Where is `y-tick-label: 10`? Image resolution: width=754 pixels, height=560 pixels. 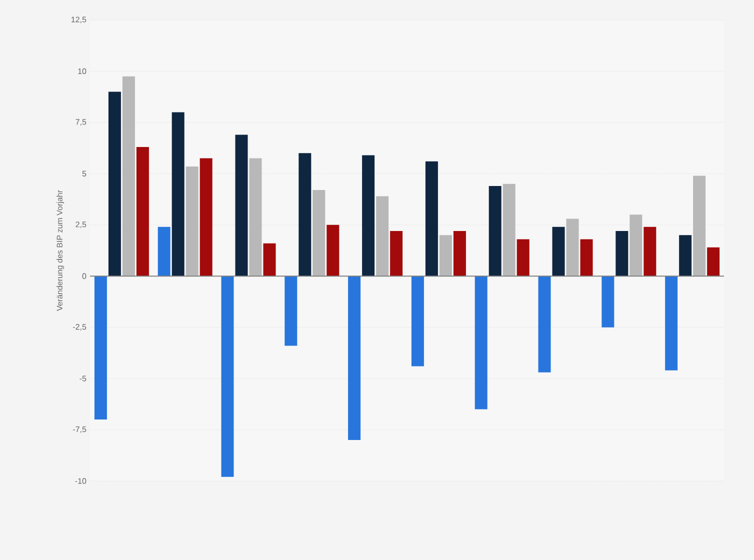 y-tick-label: 10 is located at coordinates (82, 71).